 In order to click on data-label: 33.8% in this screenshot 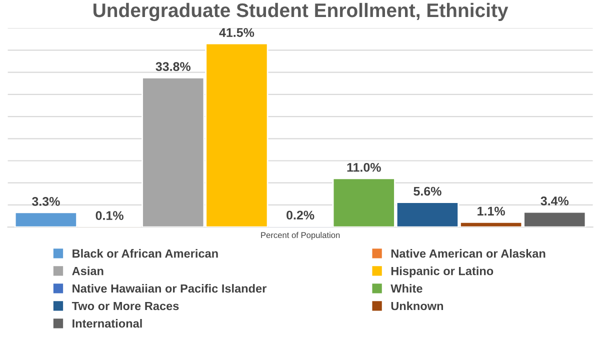, I will do `click(173, 67)`.